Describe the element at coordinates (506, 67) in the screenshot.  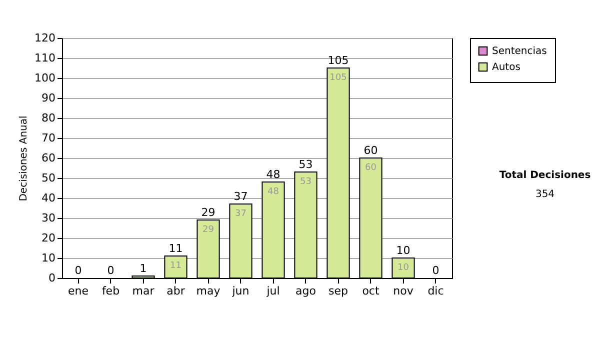
I see `legend-label: Autos` at that location.